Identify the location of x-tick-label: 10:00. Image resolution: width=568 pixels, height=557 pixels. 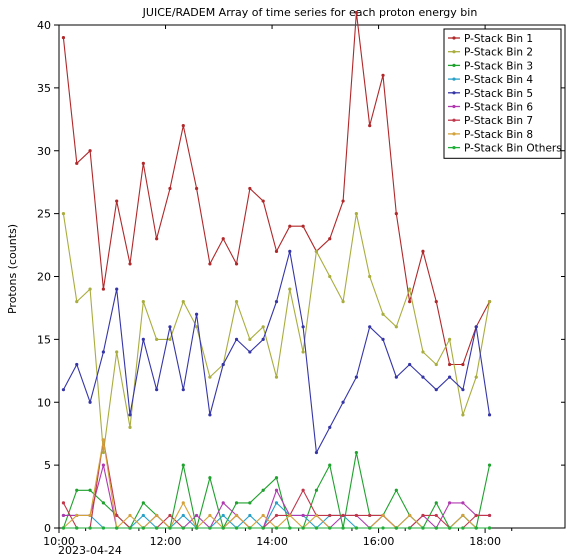
(59, 541).